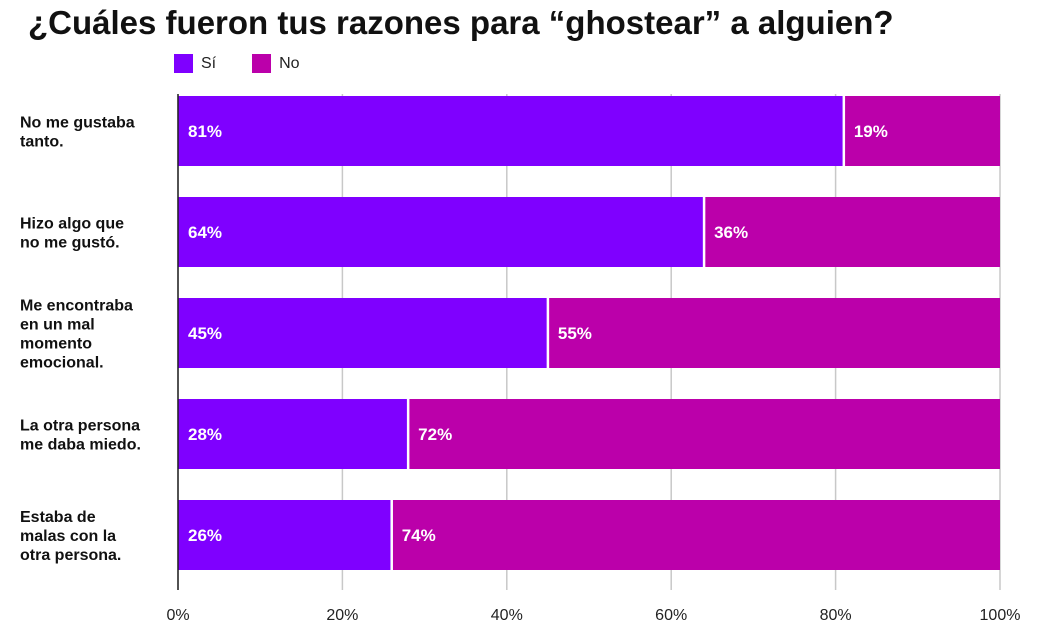  Describe the element at coordinates (507, 615) in the screenshot. I see `x-tick-label-2: 40%` at that location.